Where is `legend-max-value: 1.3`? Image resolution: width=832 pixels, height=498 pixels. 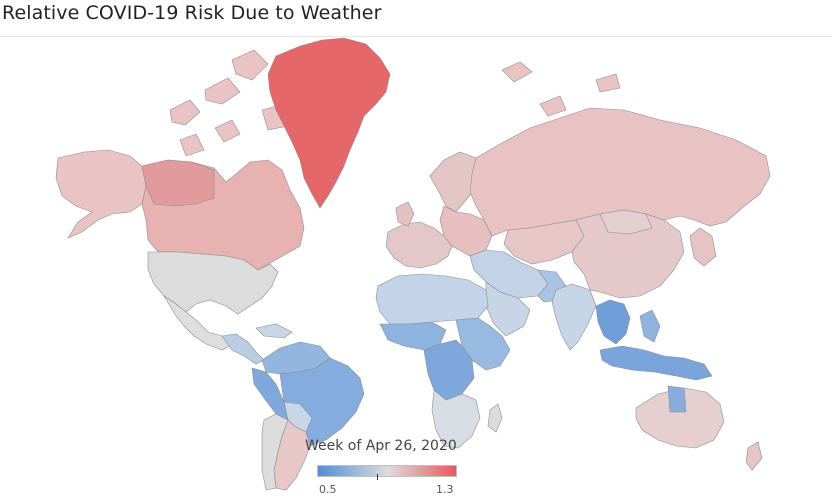
legend-max-value: 1.3 is located at coordinates (445, 489).